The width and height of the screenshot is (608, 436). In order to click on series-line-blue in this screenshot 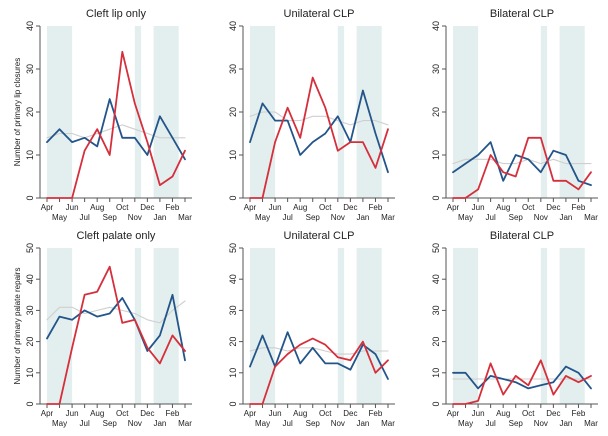, I will do `click(116, 327)`.